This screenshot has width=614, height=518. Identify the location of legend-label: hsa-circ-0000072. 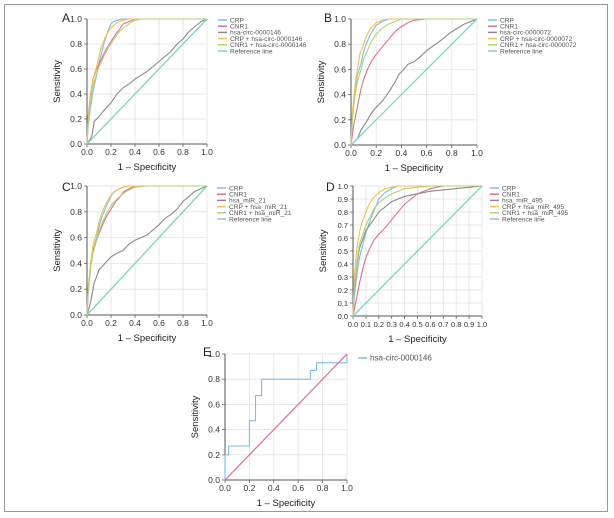
(525, 33).